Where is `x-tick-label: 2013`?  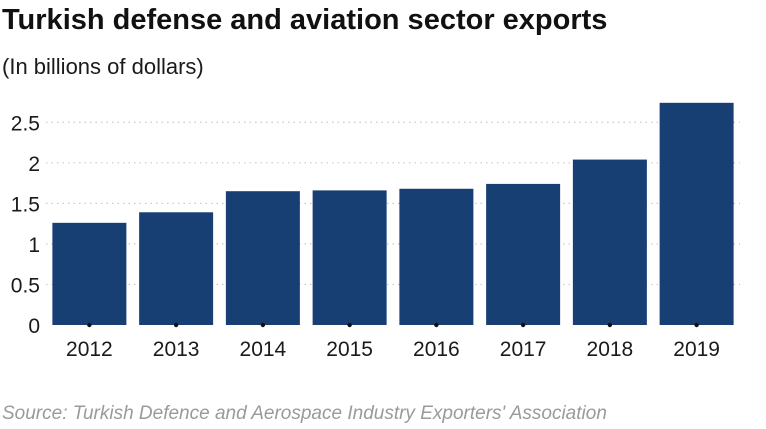 x-tick-label: 2013 is located at coordinates (176, 349).